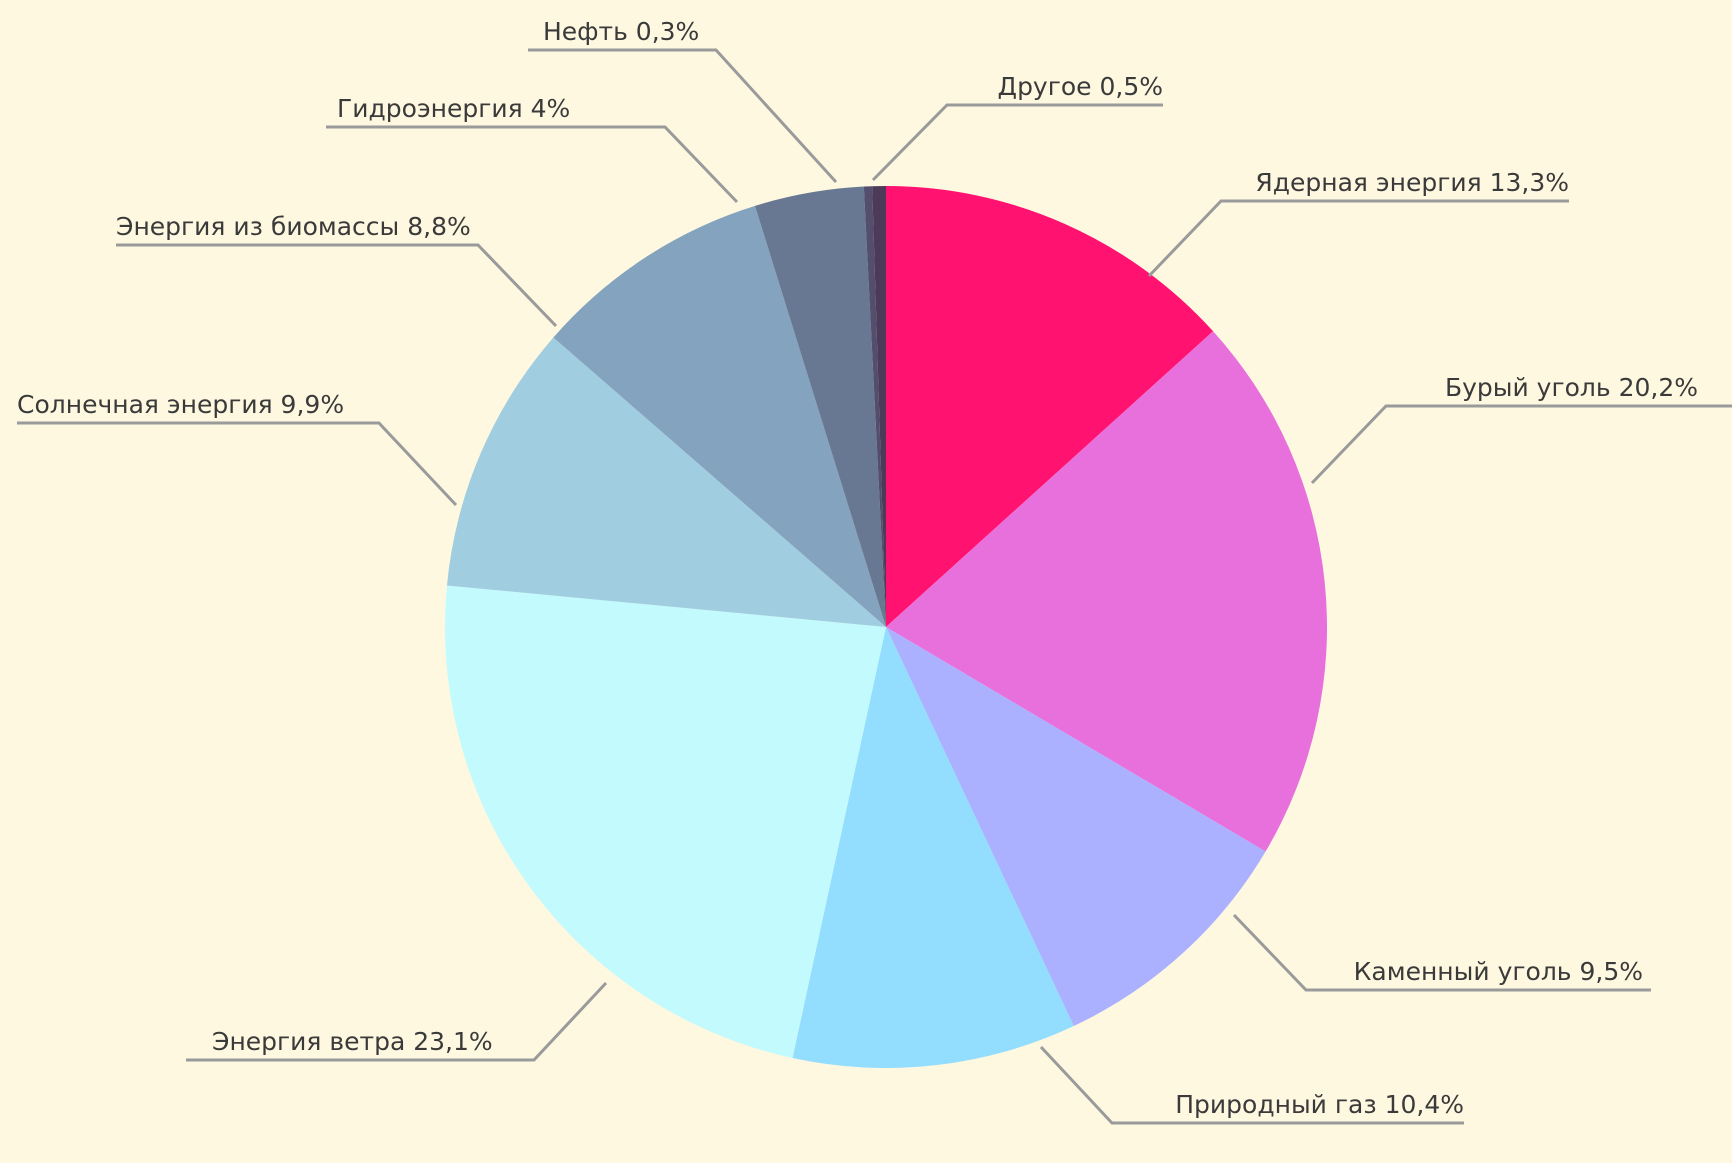 The image size is (1732, 1163). I want to click on slice-label: Природный газ 10,4%, so click(1319, 1104).